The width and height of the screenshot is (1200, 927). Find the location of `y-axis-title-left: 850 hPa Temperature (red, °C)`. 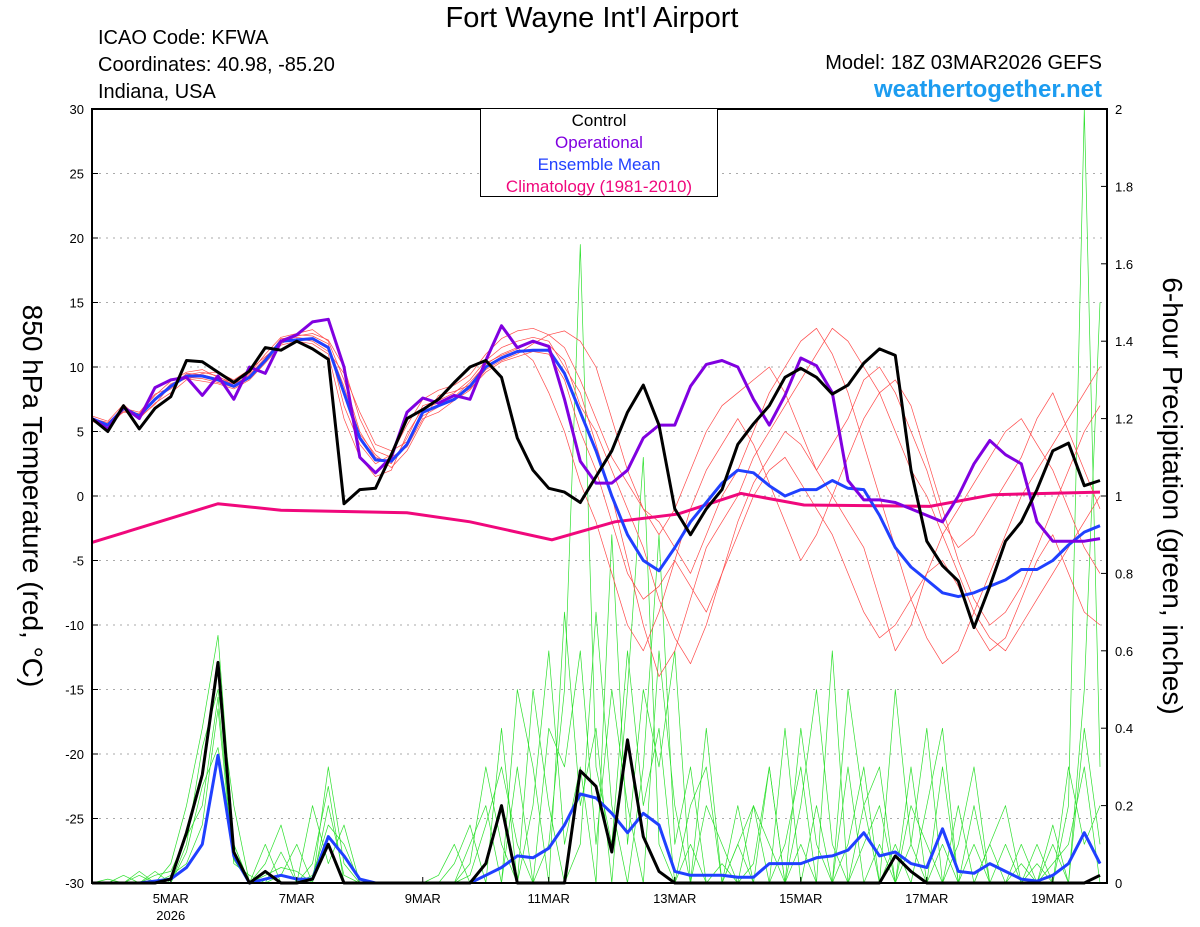

y-axis-title-left: 850 hPa Temperature (red, °C) is located at coordinates (32, 496).